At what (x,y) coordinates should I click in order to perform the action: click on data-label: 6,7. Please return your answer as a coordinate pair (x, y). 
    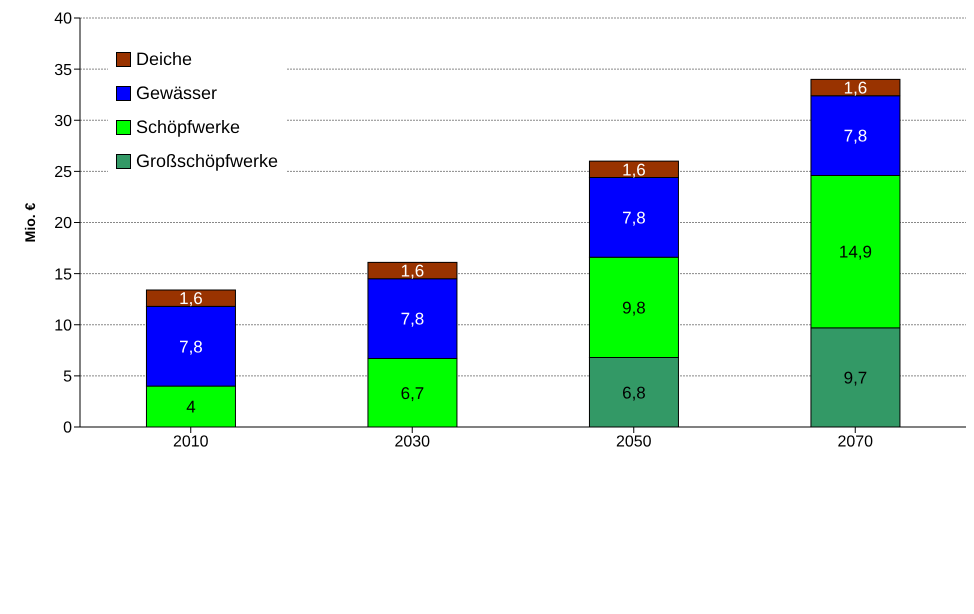
    Looking at the image, I should click on (412, 393).